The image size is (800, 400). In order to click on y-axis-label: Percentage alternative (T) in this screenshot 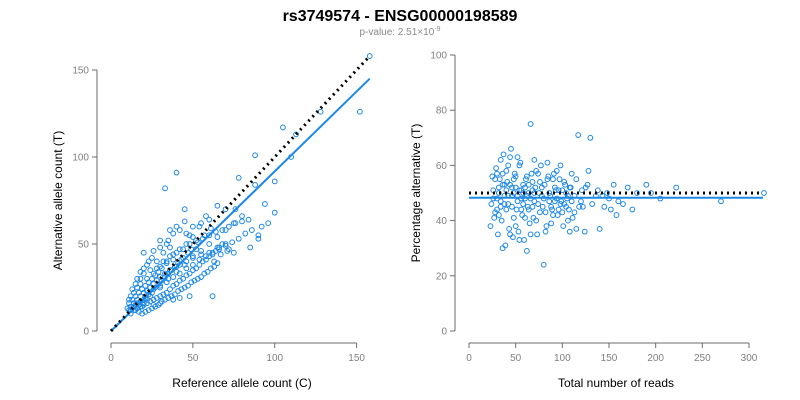, I will do `click(416, 193)`.